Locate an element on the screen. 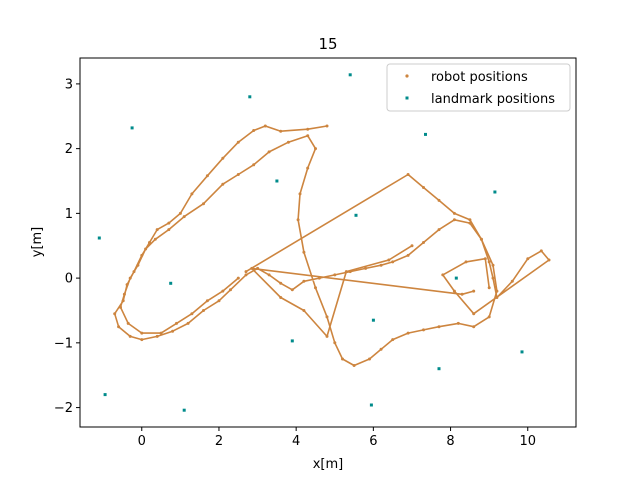 This screenshot has width=640, height=480. legend-landmark-label: landmark positions is located at coordinates (493, 99).